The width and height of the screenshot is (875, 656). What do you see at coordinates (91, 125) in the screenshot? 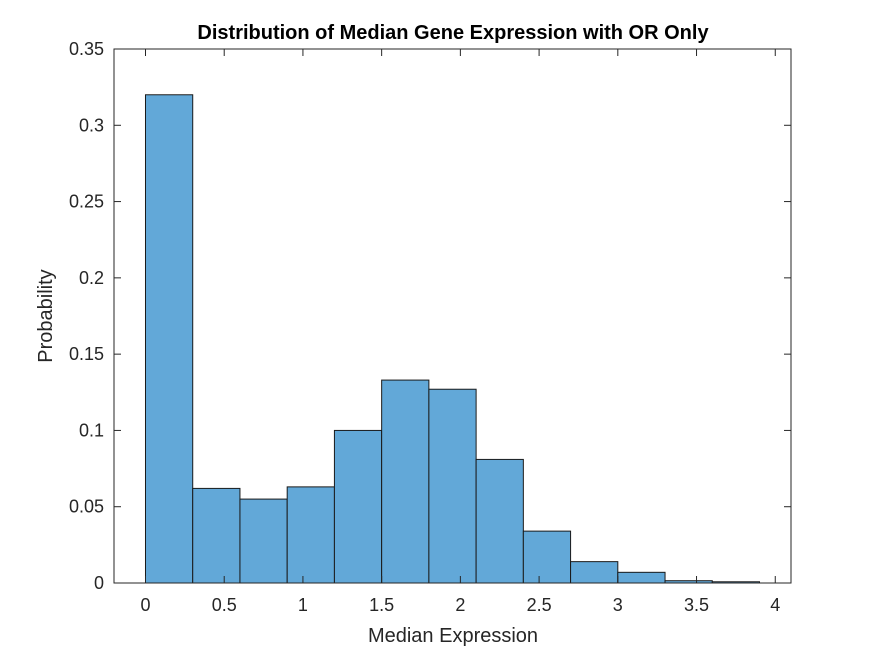
I see `y-tick-label-6: 0.3` at bounding box center [91, 125].